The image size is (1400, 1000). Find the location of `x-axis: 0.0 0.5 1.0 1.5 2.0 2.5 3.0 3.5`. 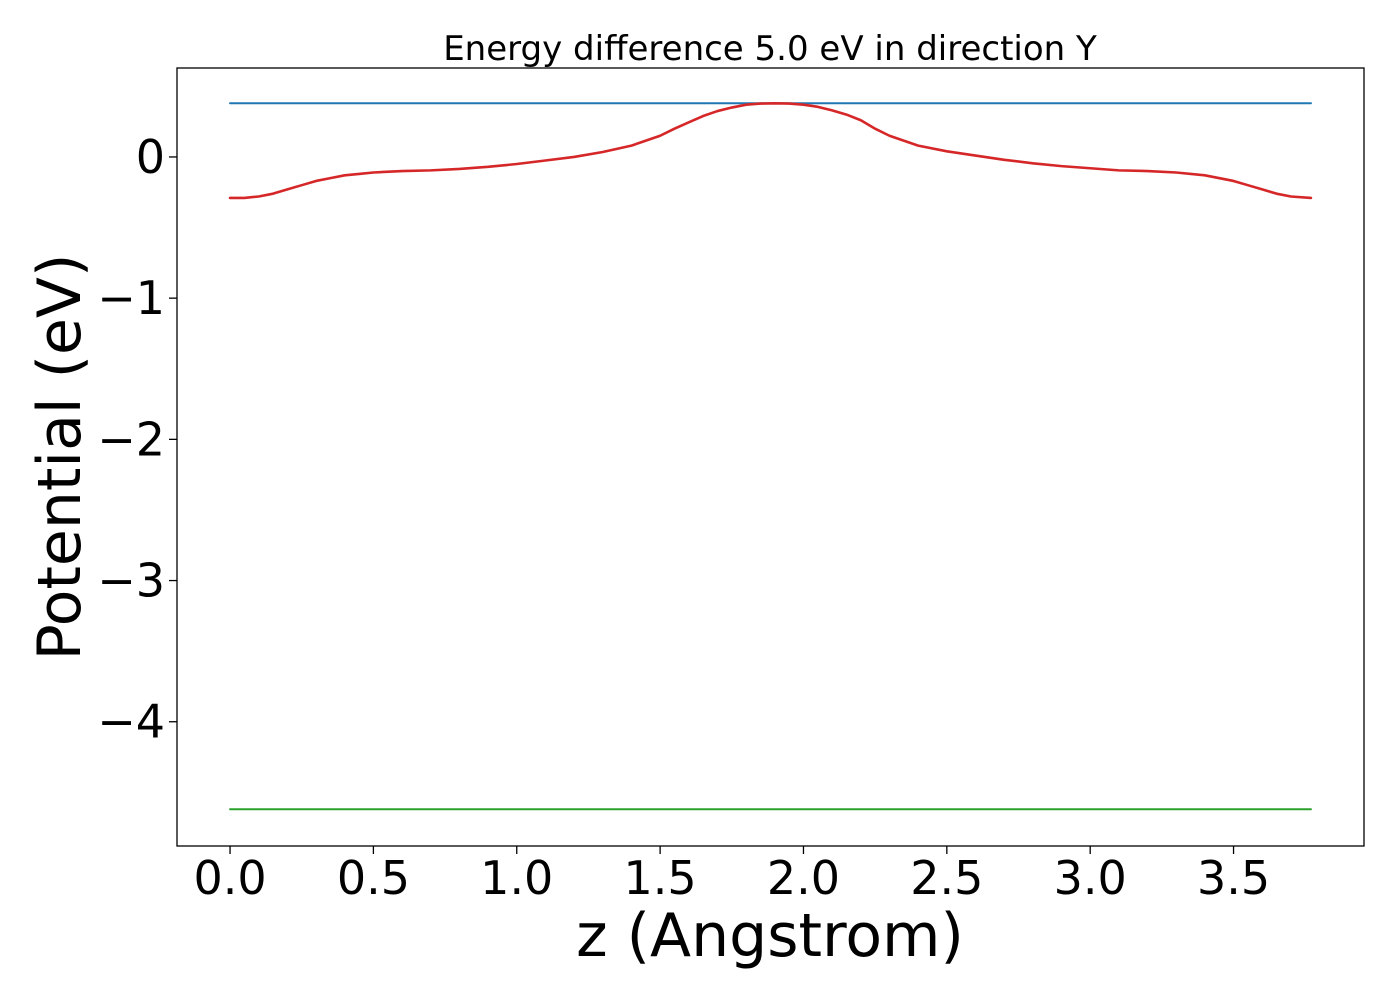

x-axis: 0.0 0.5 1.0 1.5 2.0 2.5 3.0 3.5 is located at coordinates (731, 875).